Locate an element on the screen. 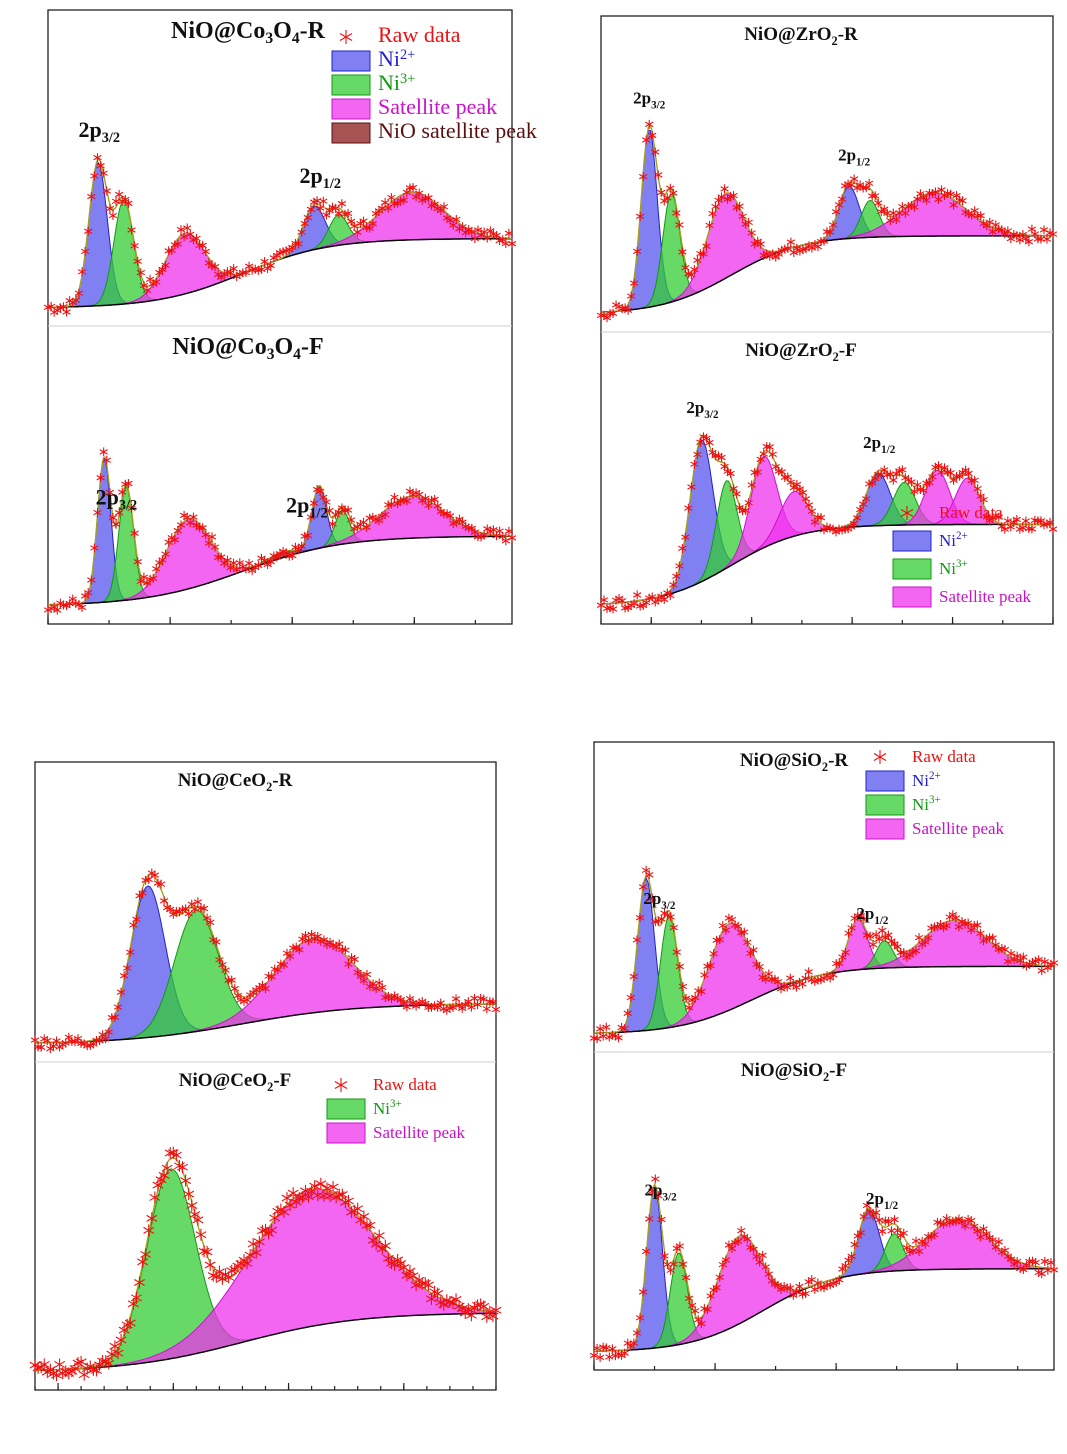  peak-label: 2p1/2 is located at coordinates (321, 177).